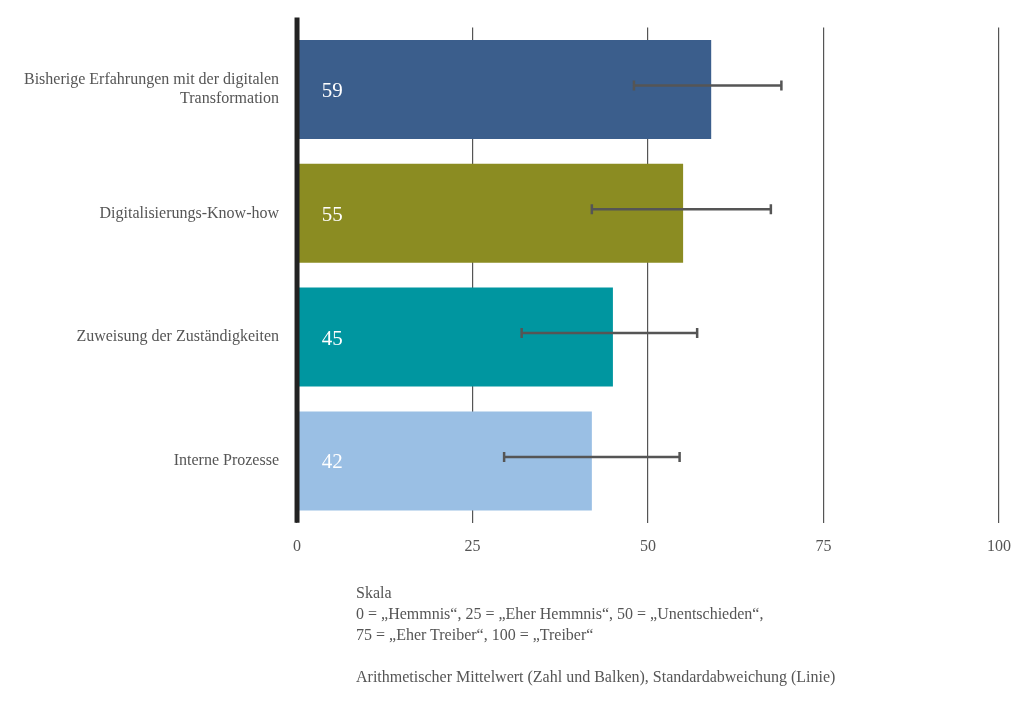 The height and width of the screenshot is (705, 1025). What do you see at coordinates (297, 545) in the screenshot?
I see `x-tick-label: 0` at bounding box center [297, 545].